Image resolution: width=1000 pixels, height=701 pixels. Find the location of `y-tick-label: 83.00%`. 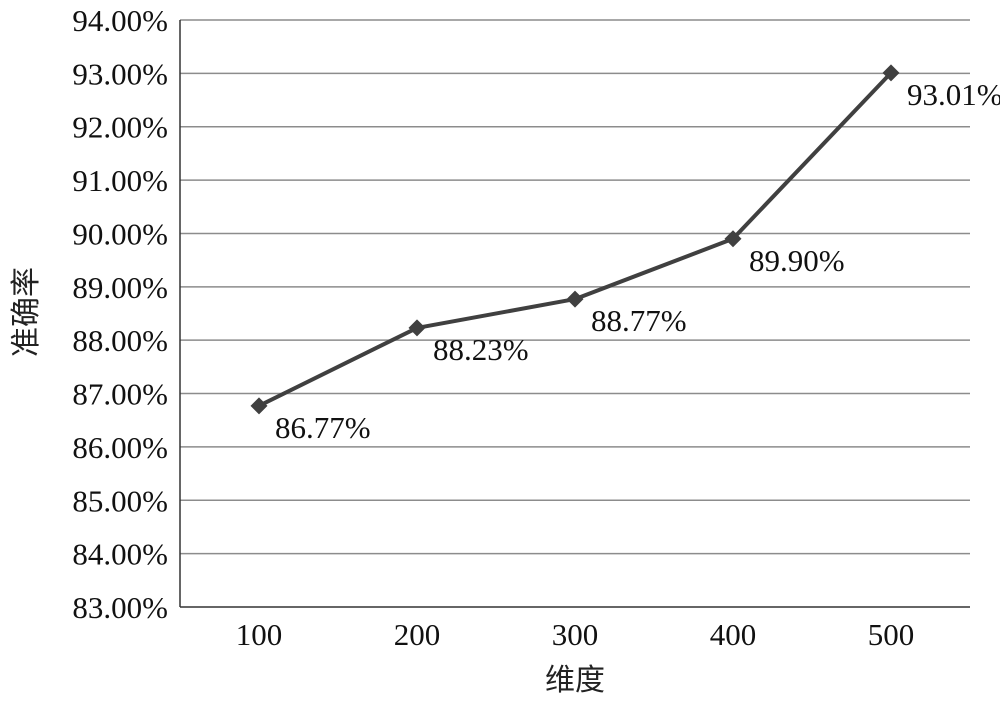

y-tick-label: 83.00% is located at coordinates (120, 607).